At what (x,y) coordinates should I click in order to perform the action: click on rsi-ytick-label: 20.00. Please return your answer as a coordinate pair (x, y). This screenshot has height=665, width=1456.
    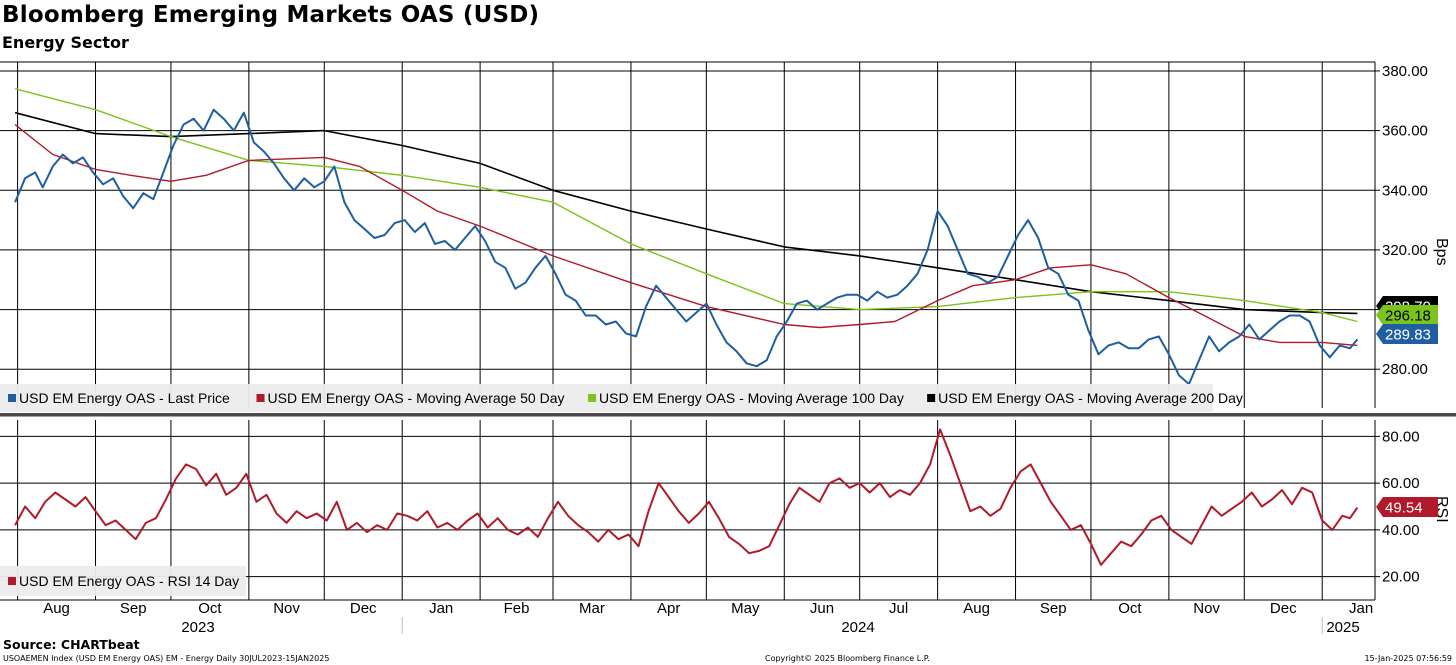
    Looking at the image, I should click on (1401, 577).